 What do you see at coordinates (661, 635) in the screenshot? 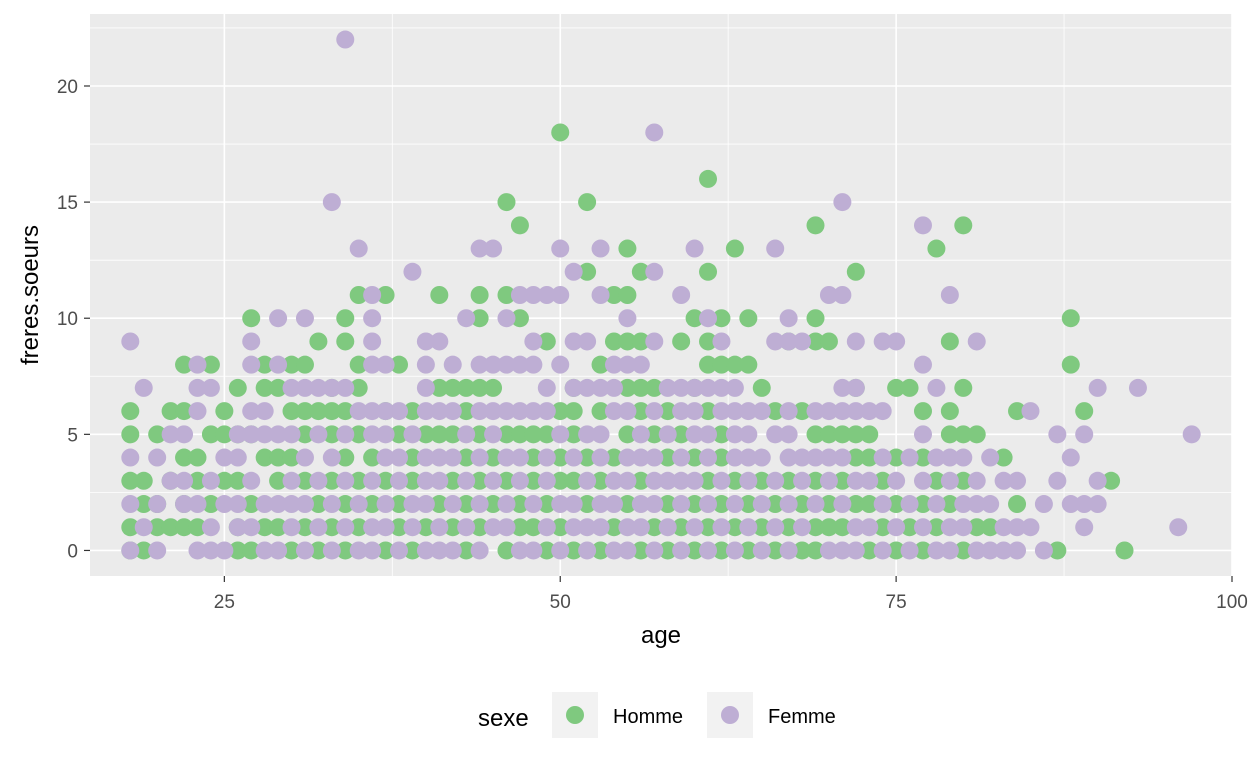
I see `x-axis-title: age` at bounding box center [661, 635].